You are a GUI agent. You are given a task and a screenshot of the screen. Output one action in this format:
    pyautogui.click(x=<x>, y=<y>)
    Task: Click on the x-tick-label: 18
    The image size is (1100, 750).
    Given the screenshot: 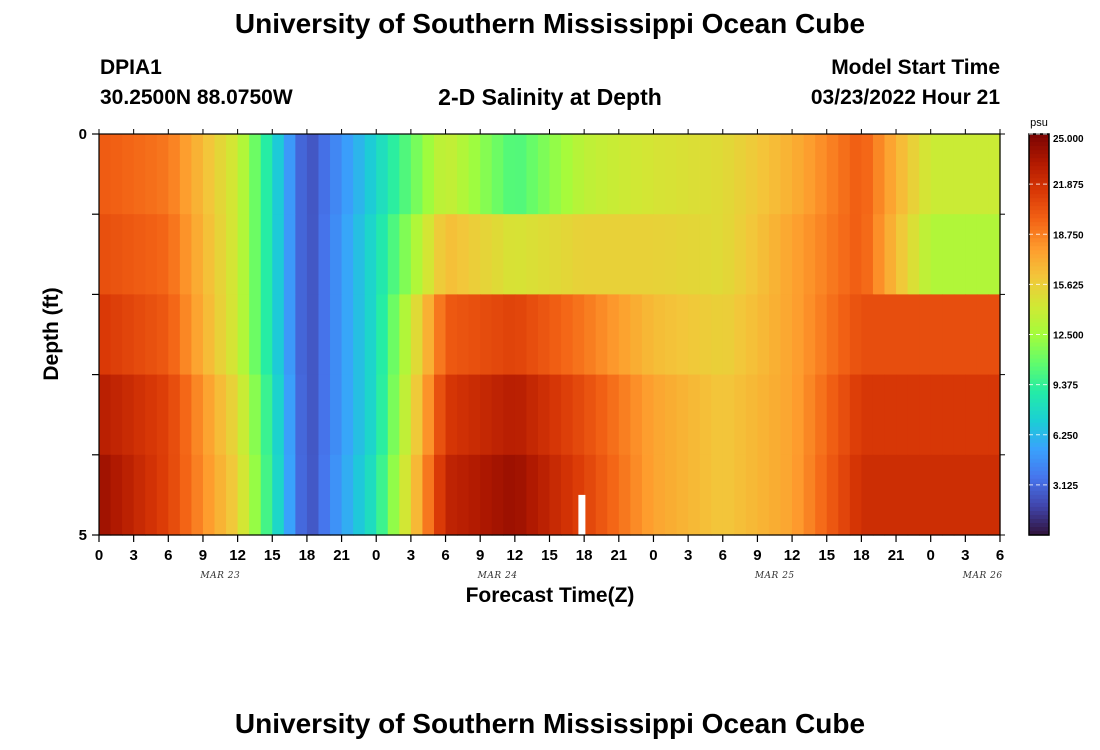 What is the action you would take?
    pyautogui.click(x=861, y=555)
    